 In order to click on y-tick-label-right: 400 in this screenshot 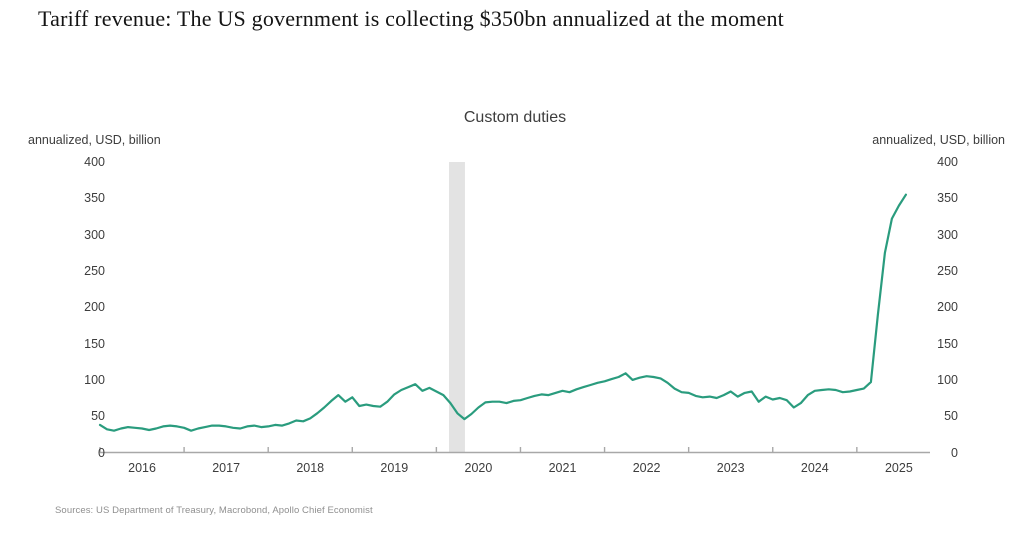, I will do `click(947, 162)`.